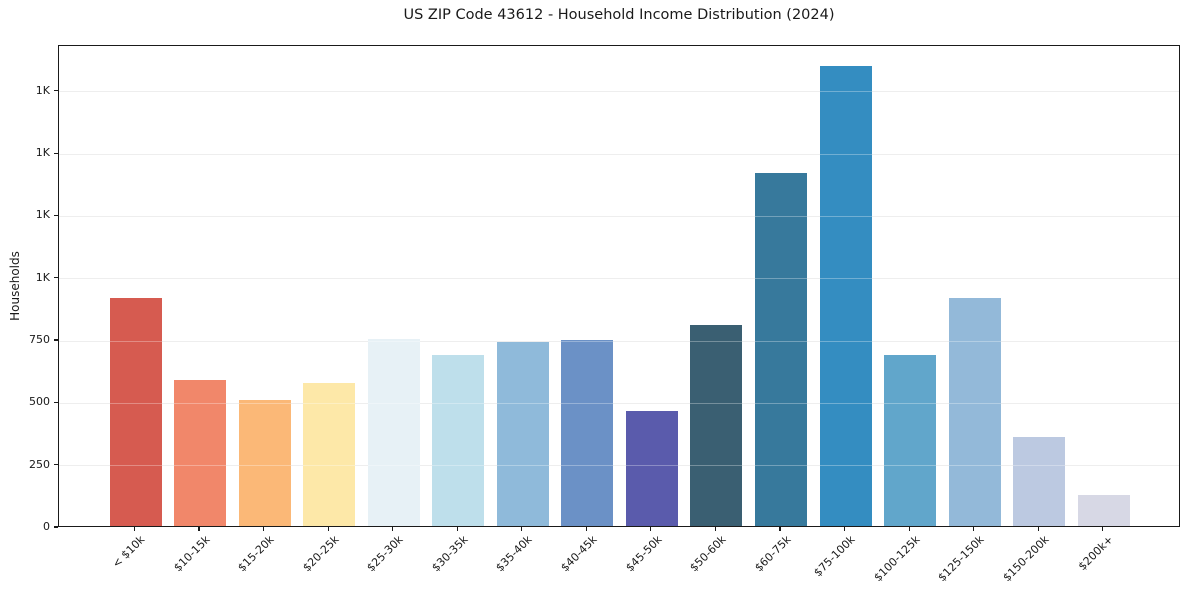 The height and width of the screenshot is (590, 1189). I want to click on bar-< $10k, so click(135, 411).